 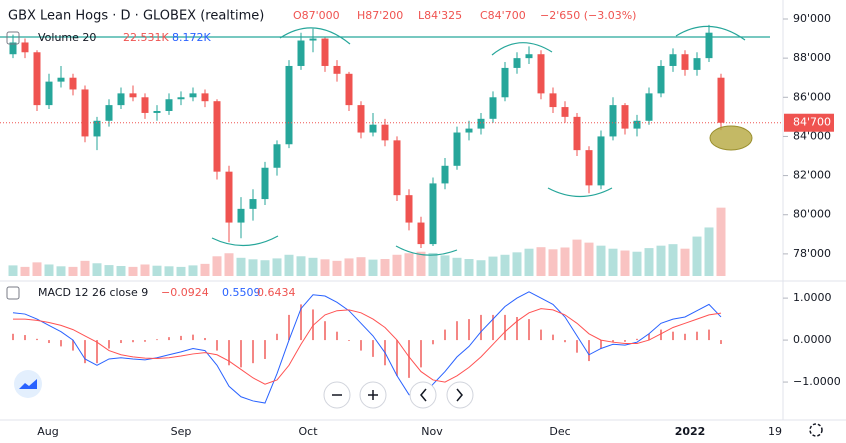 What do you see at coordinates (432, 431) in the screenshot?
I see `x-tick-label: Nov` at bounding box center [432, 431].